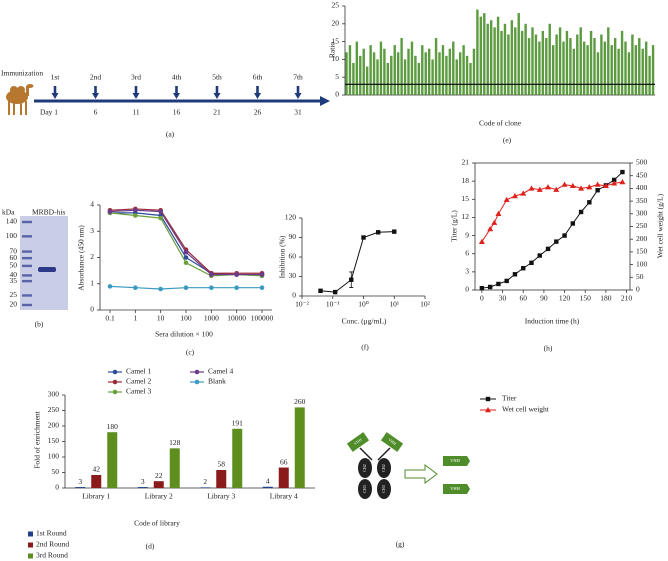 The image size is (668, 561). What do you see at coordinates (12, 235) in the screenshot?
I see `marker-label: 100` at bounding box center [12, 235].